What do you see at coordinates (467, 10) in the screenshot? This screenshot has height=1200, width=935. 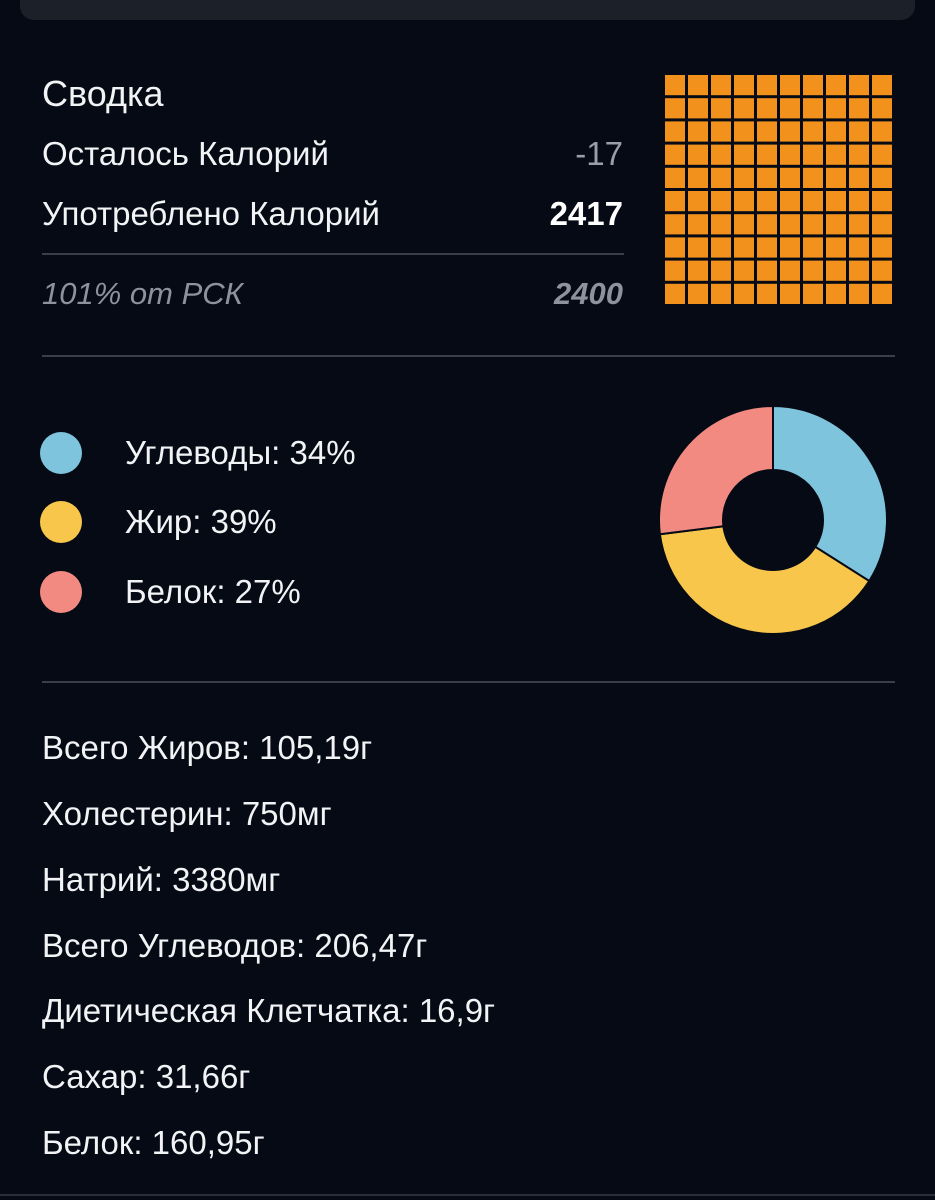 I see `top-card-edge` at bounding box center [467, 10].